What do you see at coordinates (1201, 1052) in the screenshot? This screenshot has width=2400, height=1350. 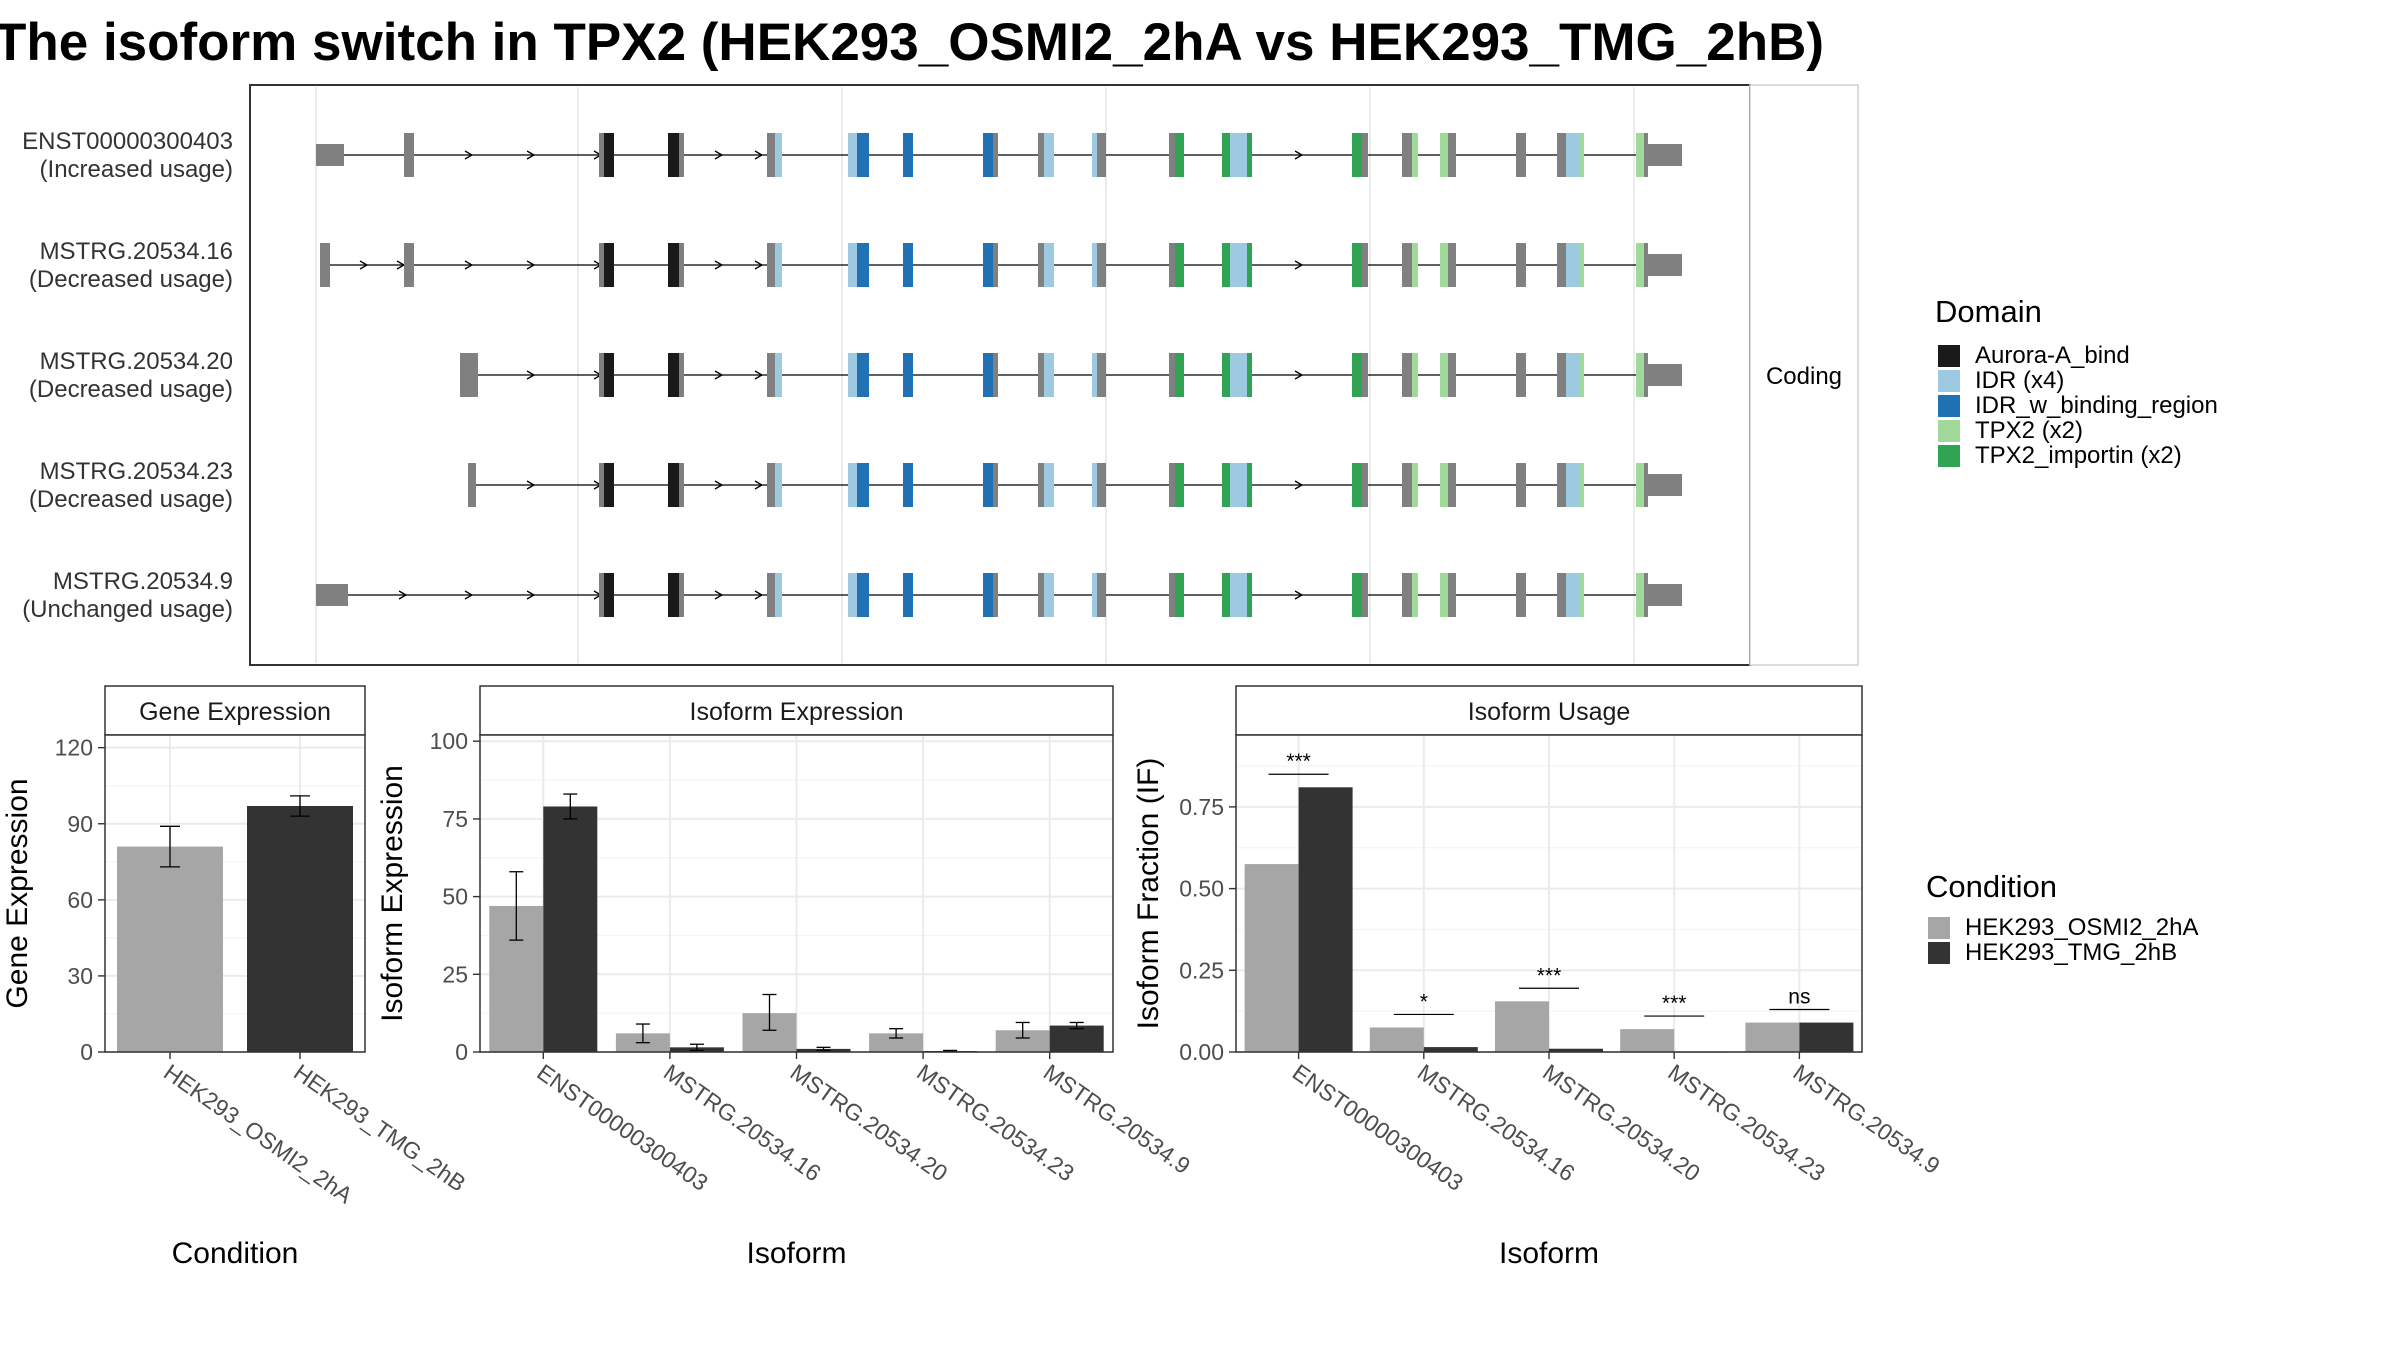 I see `y-tick-label: 0.00` at bounding box center [1201, 1052].